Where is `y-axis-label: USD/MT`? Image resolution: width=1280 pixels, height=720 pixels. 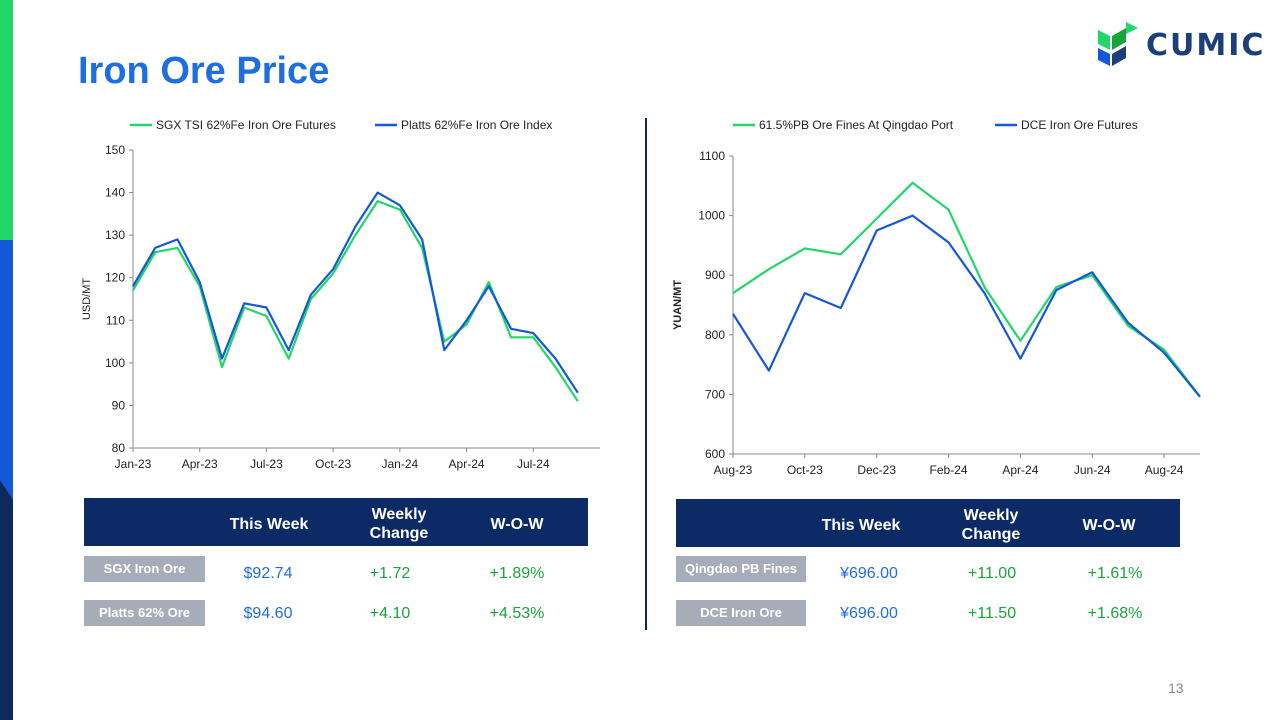
y-axis-label: USD/MT is located at coordinates (87, 299).